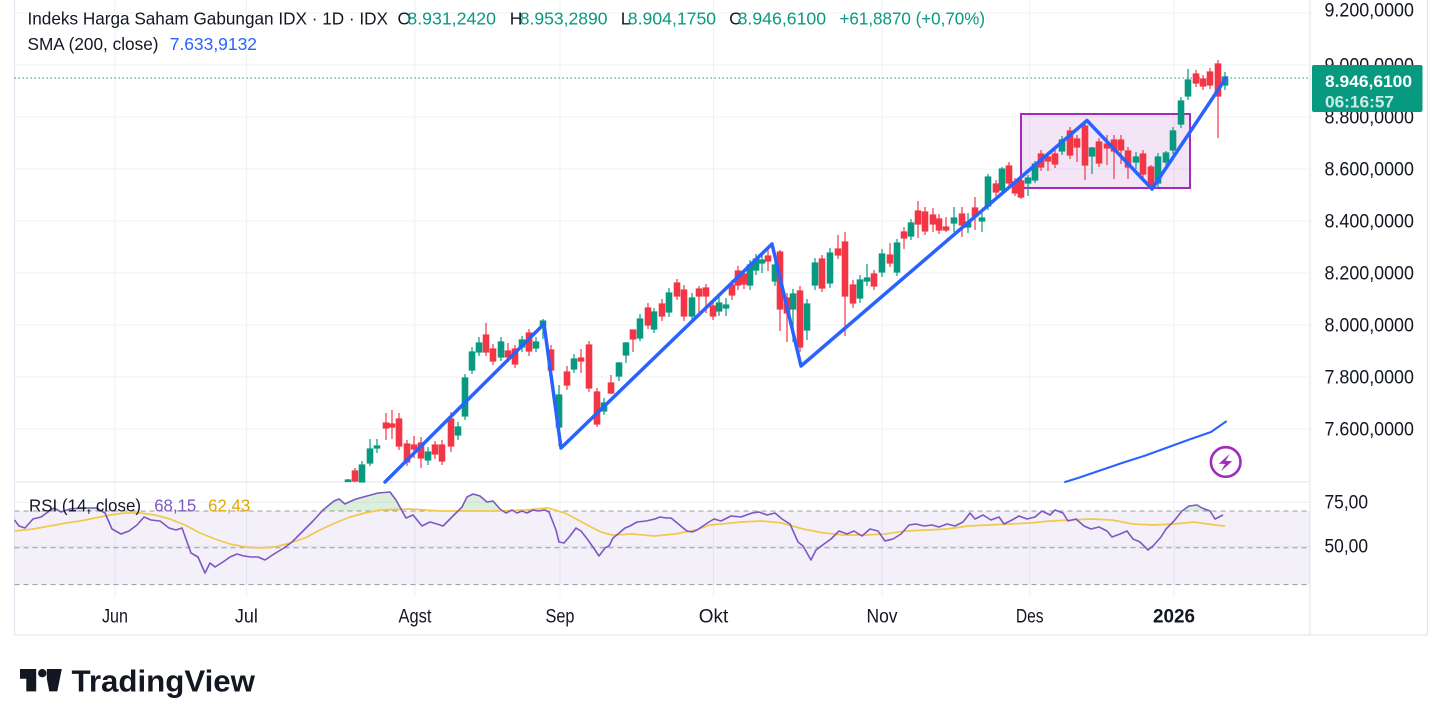 This screenshot has height=726, width=1443. I want to click on svg-text: C, so click(735, 19).